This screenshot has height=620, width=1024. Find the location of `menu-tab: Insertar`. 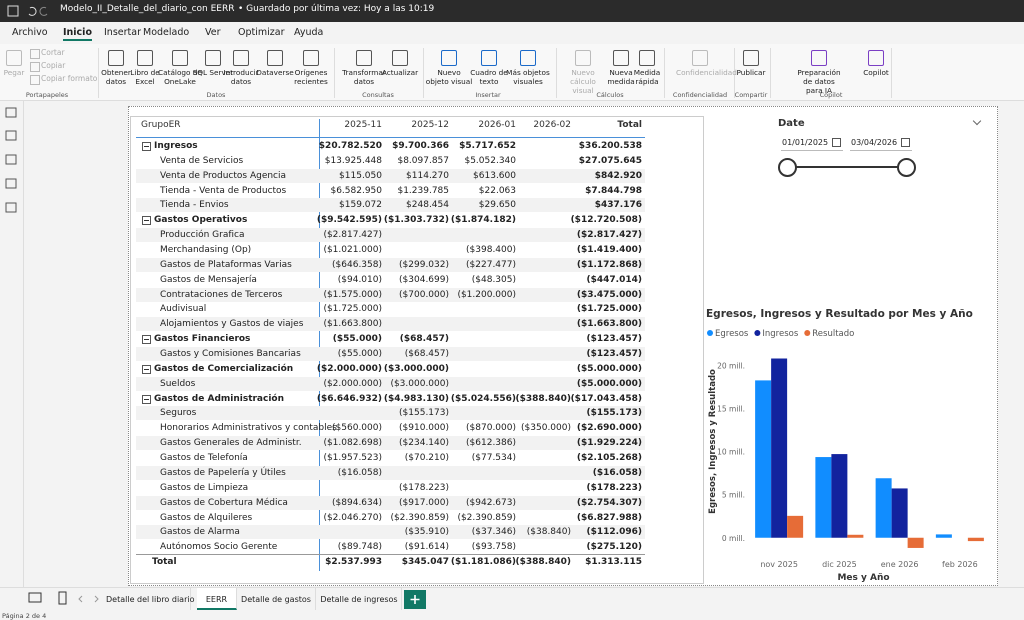

menu-tab: Insertar is located at coordinates (122, 32).